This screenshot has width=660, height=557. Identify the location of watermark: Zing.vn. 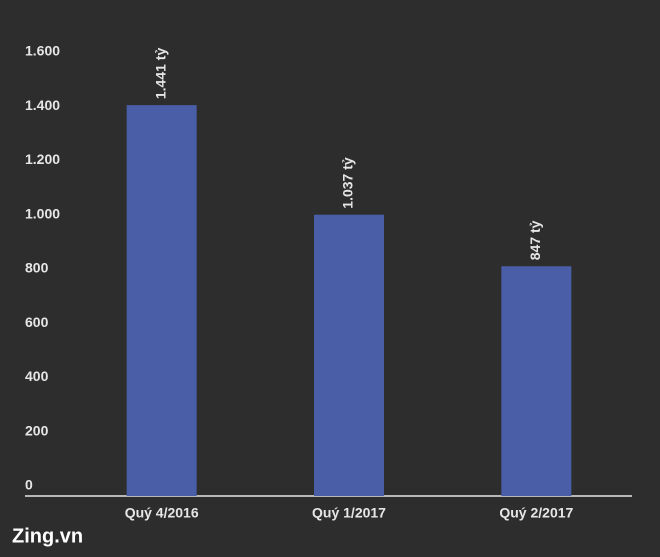
(47, 536).